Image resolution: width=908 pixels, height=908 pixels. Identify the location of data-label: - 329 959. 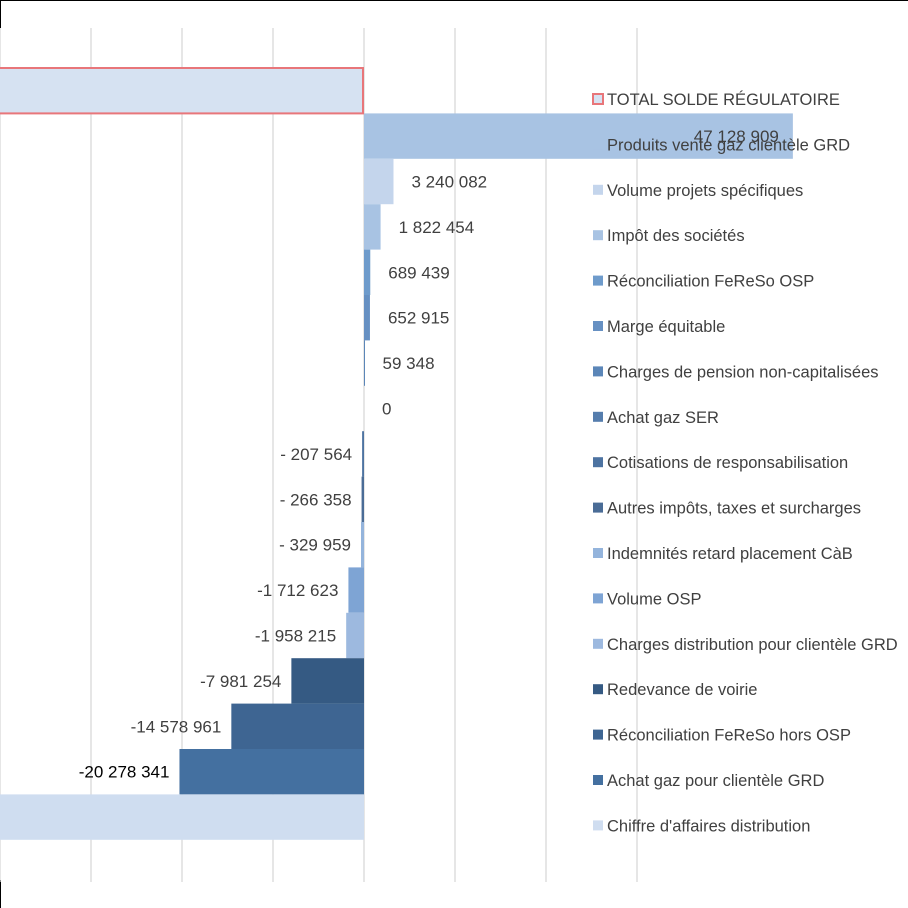
(315, 545).